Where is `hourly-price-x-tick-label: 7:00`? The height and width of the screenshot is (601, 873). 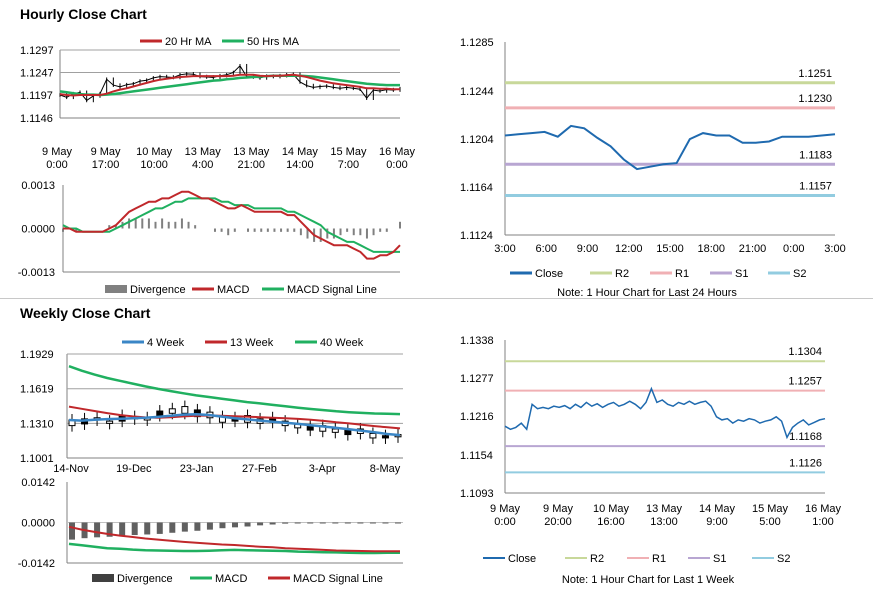 hourly-price-x-tick-label: 7:00 is located at coordinates (348, 165).